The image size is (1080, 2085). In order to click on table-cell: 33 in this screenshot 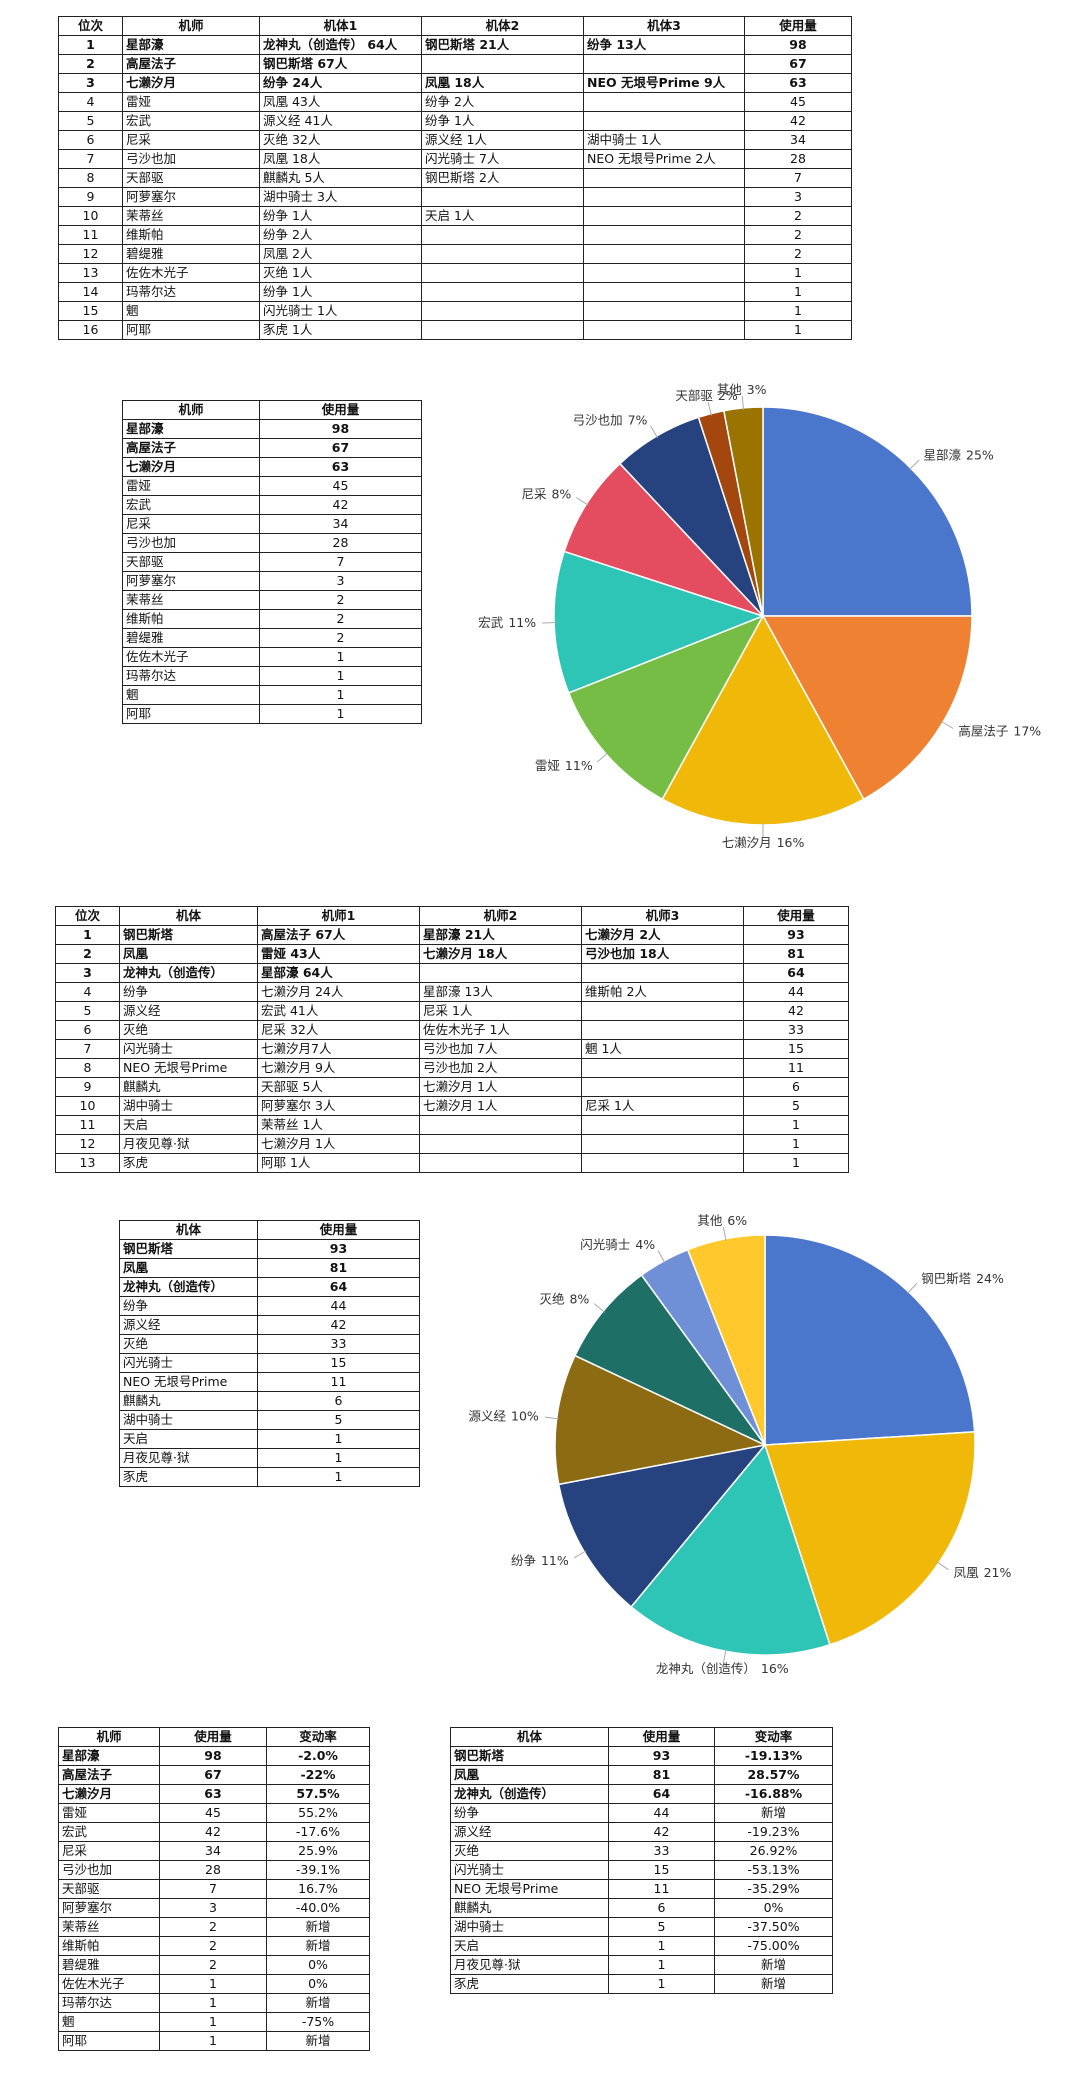, I will do `click(338, 1344)`.